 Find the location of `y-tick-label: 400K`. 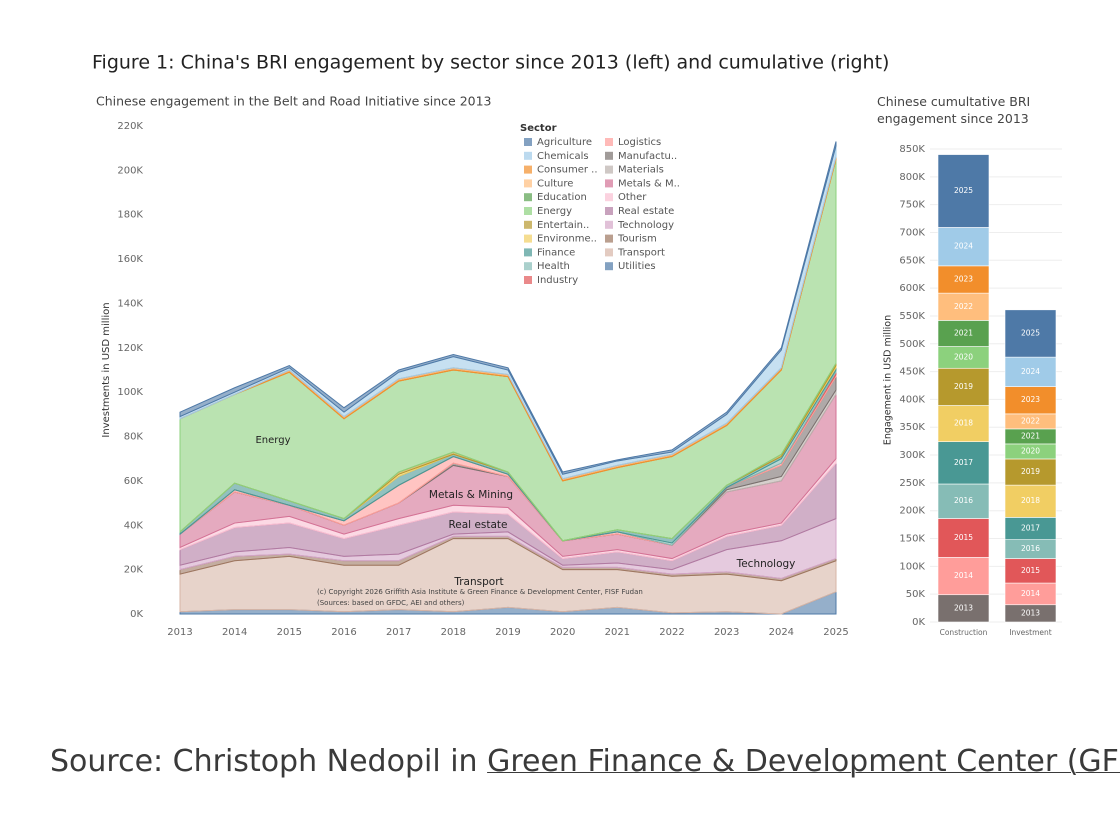

y-tick-label: 400K is located at coordinates (912, 399).